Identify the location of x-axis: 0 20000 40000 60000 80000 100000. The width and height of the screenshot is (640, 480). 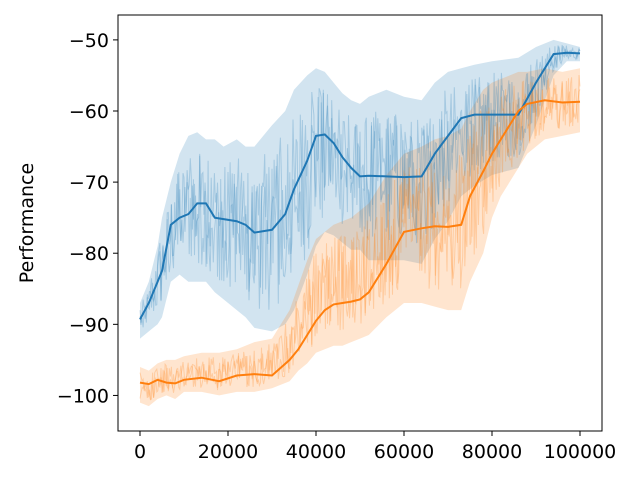
(375, 447).